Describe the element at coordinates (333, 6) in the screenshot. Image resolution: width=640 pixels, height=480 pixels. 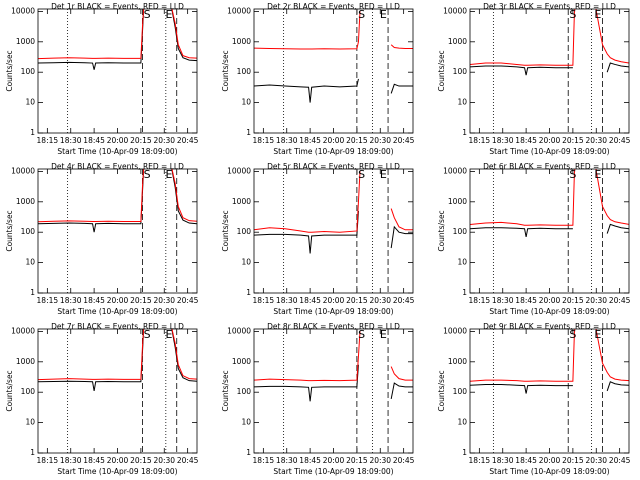
I see `chart-title: Det 2r BLACK = Events, RED = LLD` at that location.